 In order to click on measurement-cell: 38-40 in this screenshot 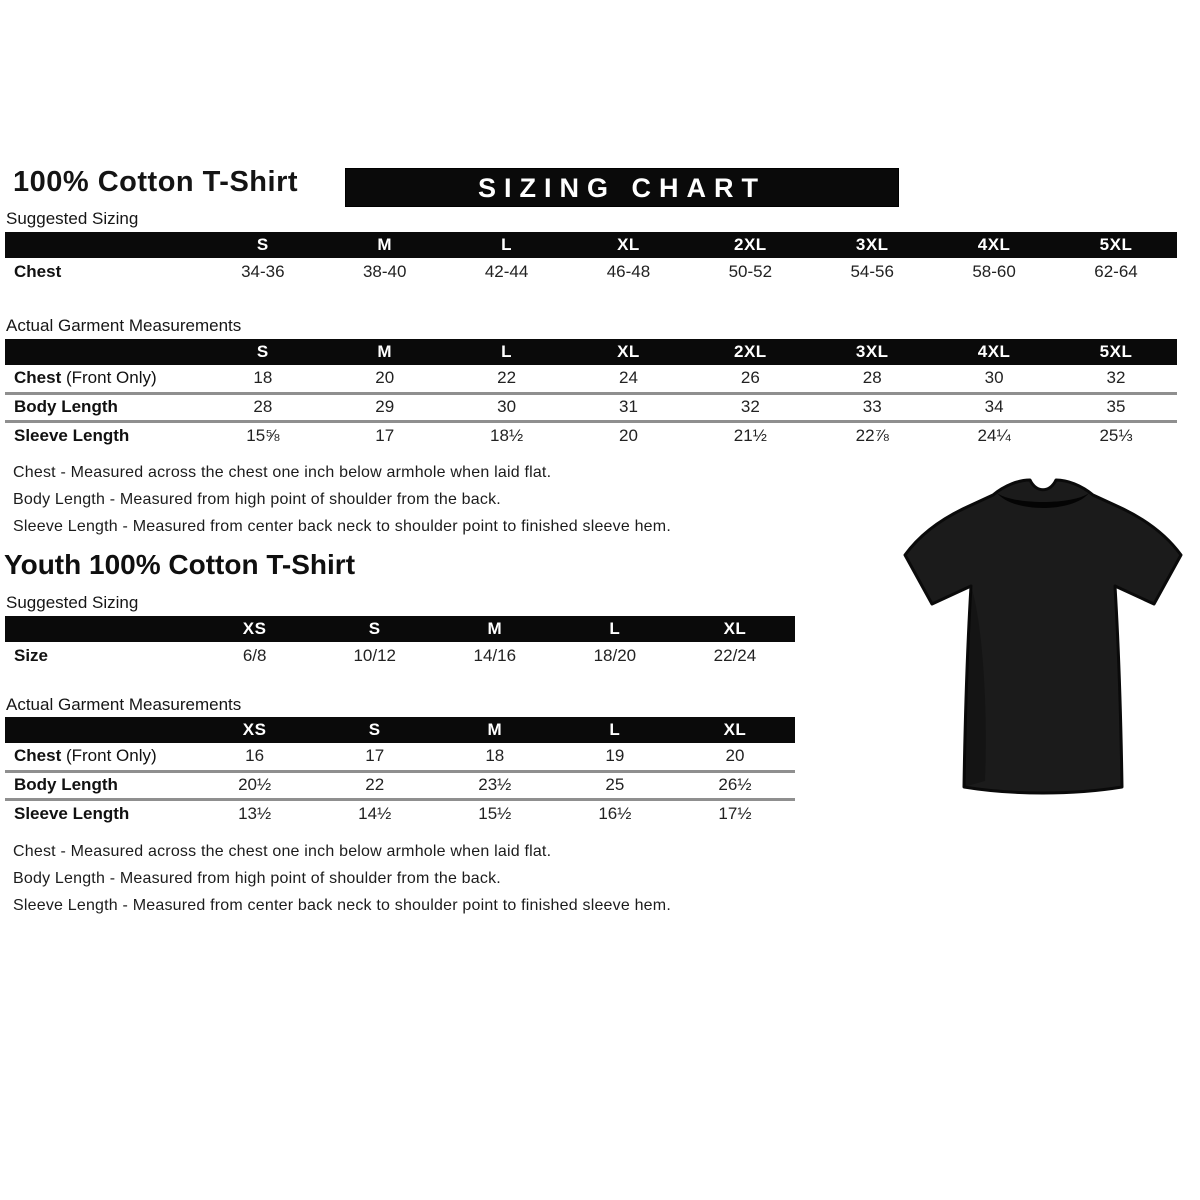, I will do `click(384, 271)`.